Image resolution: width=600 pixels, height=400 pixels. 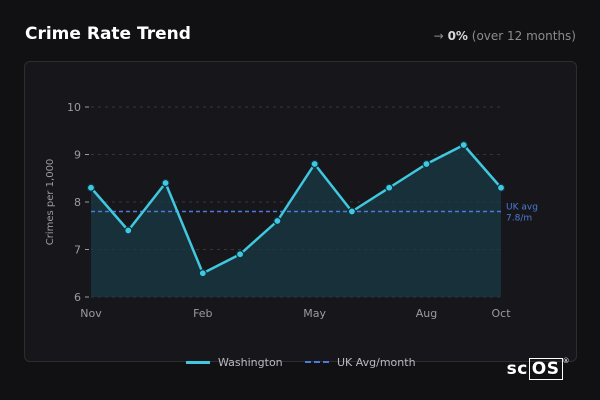 What do you see at coordinates (519, 219) in the screenshot?
I see `reference-value-uk-avg: 7.8/m` at bounding box center [519, 219].